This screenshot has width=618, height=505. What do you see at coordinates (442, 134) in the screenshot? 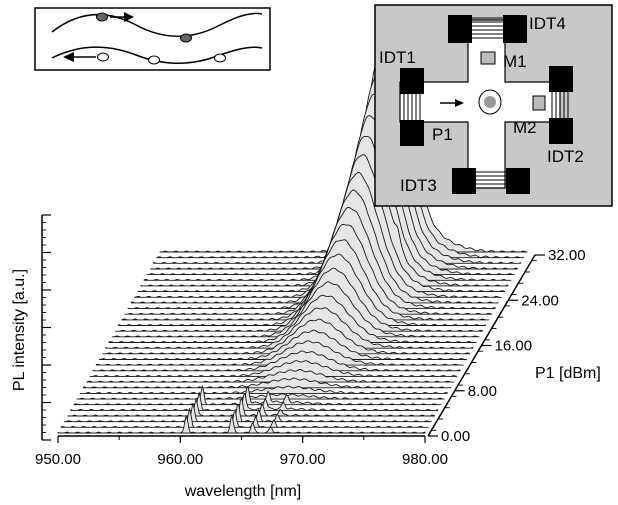
I see `p1-label: P1` at bounding box center [442, 134].